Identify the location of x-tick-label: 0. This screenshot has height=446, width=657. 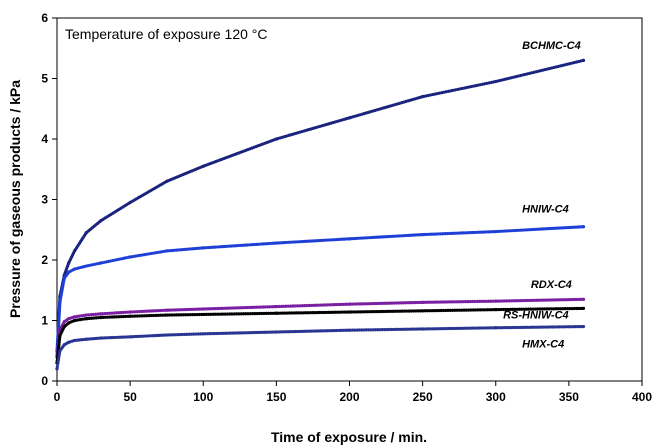
(57, 397).